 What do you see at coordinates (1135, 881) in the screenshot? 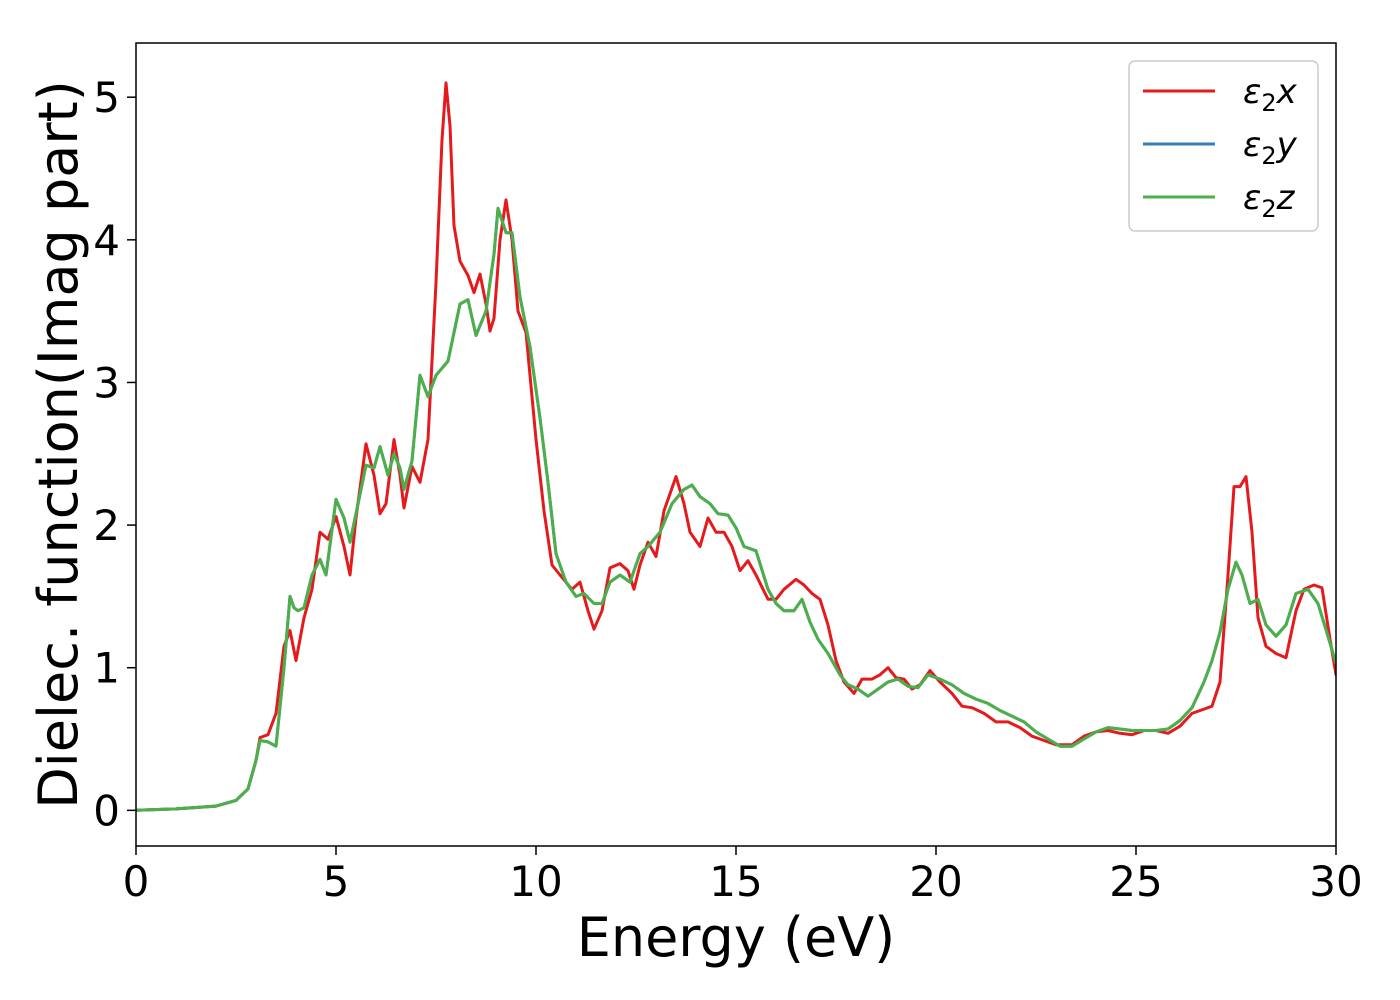
I see `x-tick-label: 25` at bounding box center [1135, 881].